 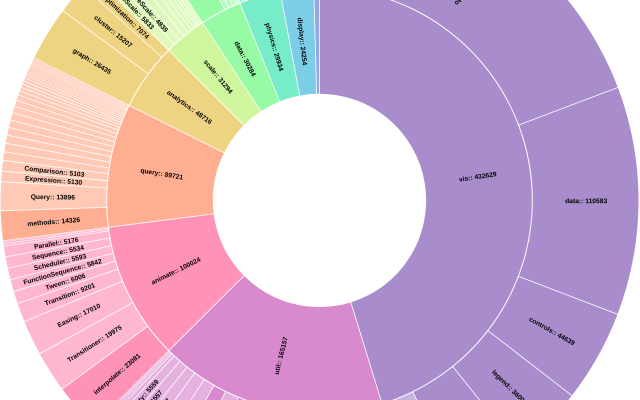 I want to click on svg-text: Expression:: 5130, so click(x=54, y=180).